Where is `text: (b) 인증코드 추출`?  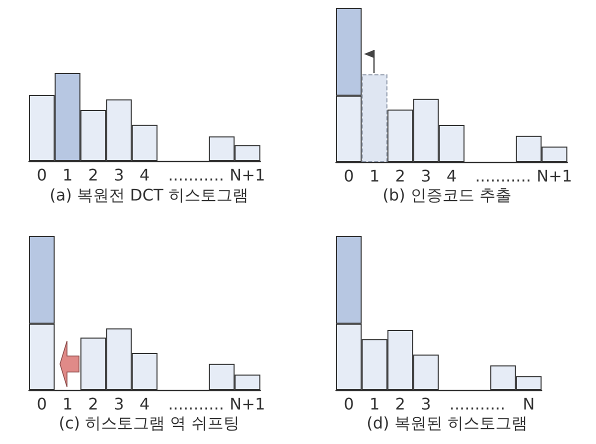 text: (b) 인증코드 추출 is located at coordinates (447, 195).